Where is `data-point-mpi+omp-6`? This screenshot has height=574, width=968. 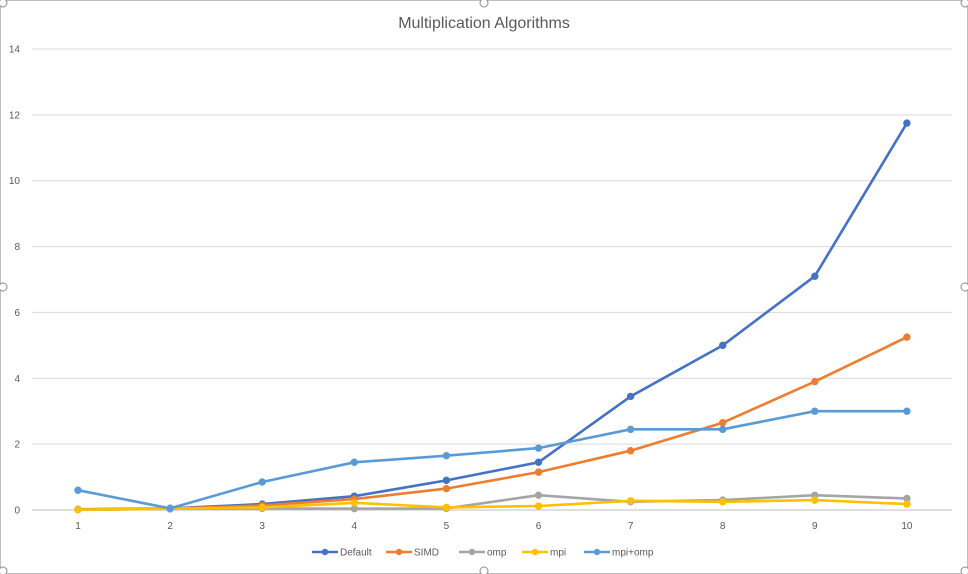 data-point-mpi+omp-6 is located at coordinates (538, 448).